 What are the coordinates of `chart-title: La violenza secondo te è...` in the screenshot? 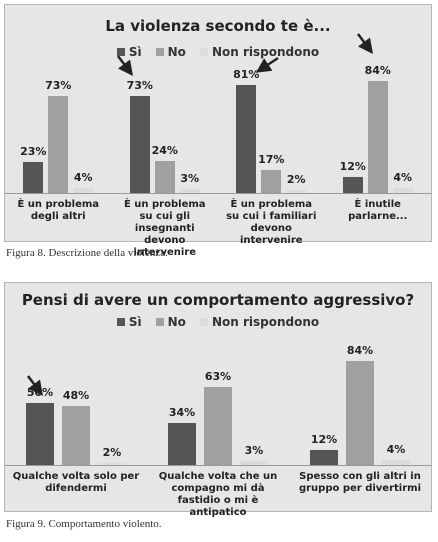 It's located at (218, 26).